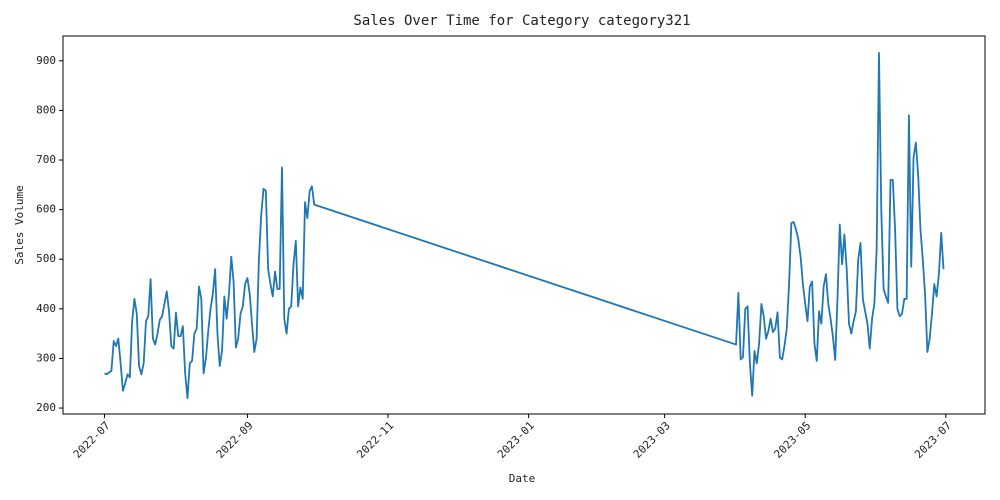 The height and width of the screenshot is (500, 1000). Describe the element at coordinates (46, 357) in the screenshot. I see `y-tick-label: 300` at that location.